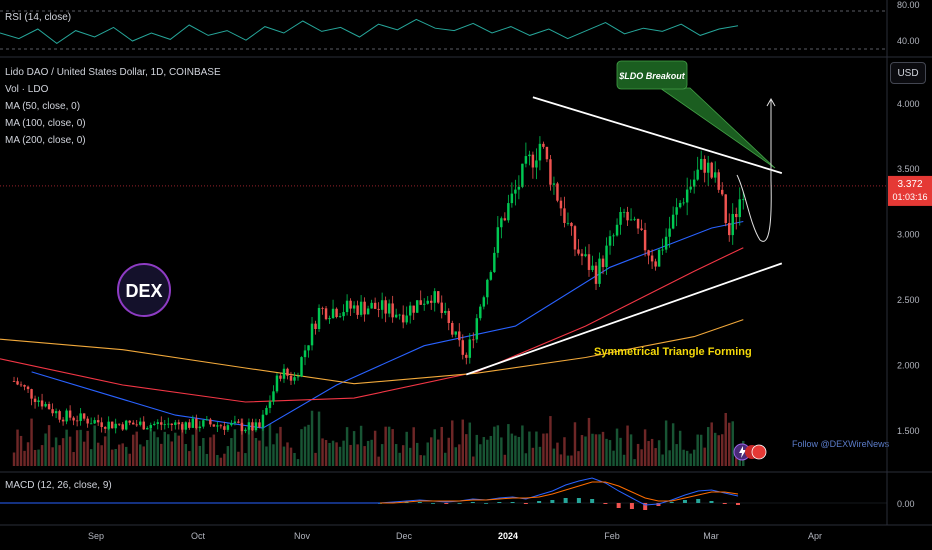  Describe the element at coordinates (908, 73) in the screenshot. I see `currency-button: USD` at that location.